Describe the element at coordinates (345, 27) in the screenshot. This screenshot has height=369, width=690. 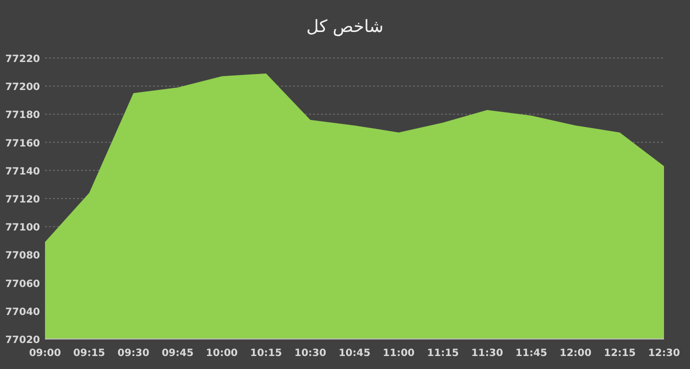
I see `chart-title: شاخص کل` at that location.